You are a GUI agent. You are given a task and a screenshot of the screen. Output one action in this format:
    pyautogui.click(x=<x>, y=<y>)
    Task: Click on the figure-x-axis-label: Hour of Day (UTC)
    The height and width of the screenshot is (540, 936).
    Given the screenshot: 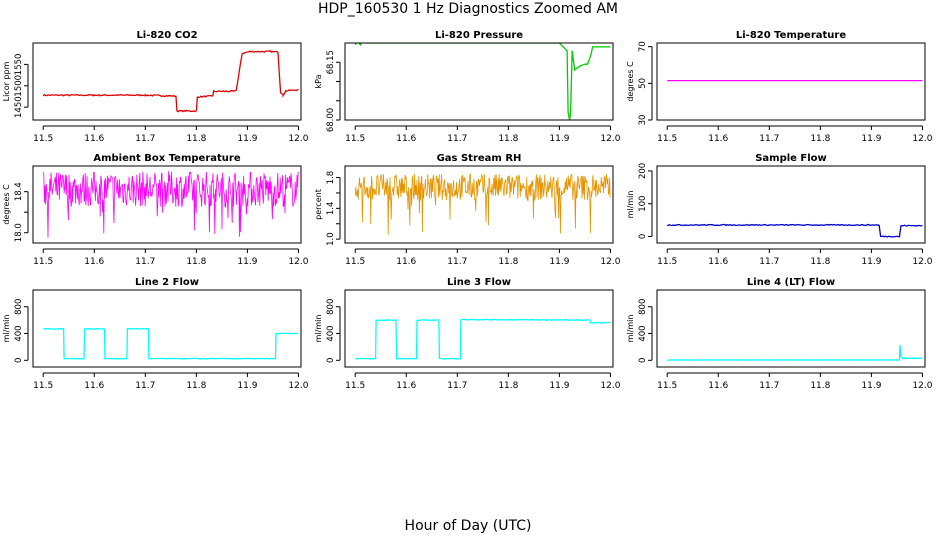 What is the action you would take?
    pyautogui.click(x=468, y=526)
    